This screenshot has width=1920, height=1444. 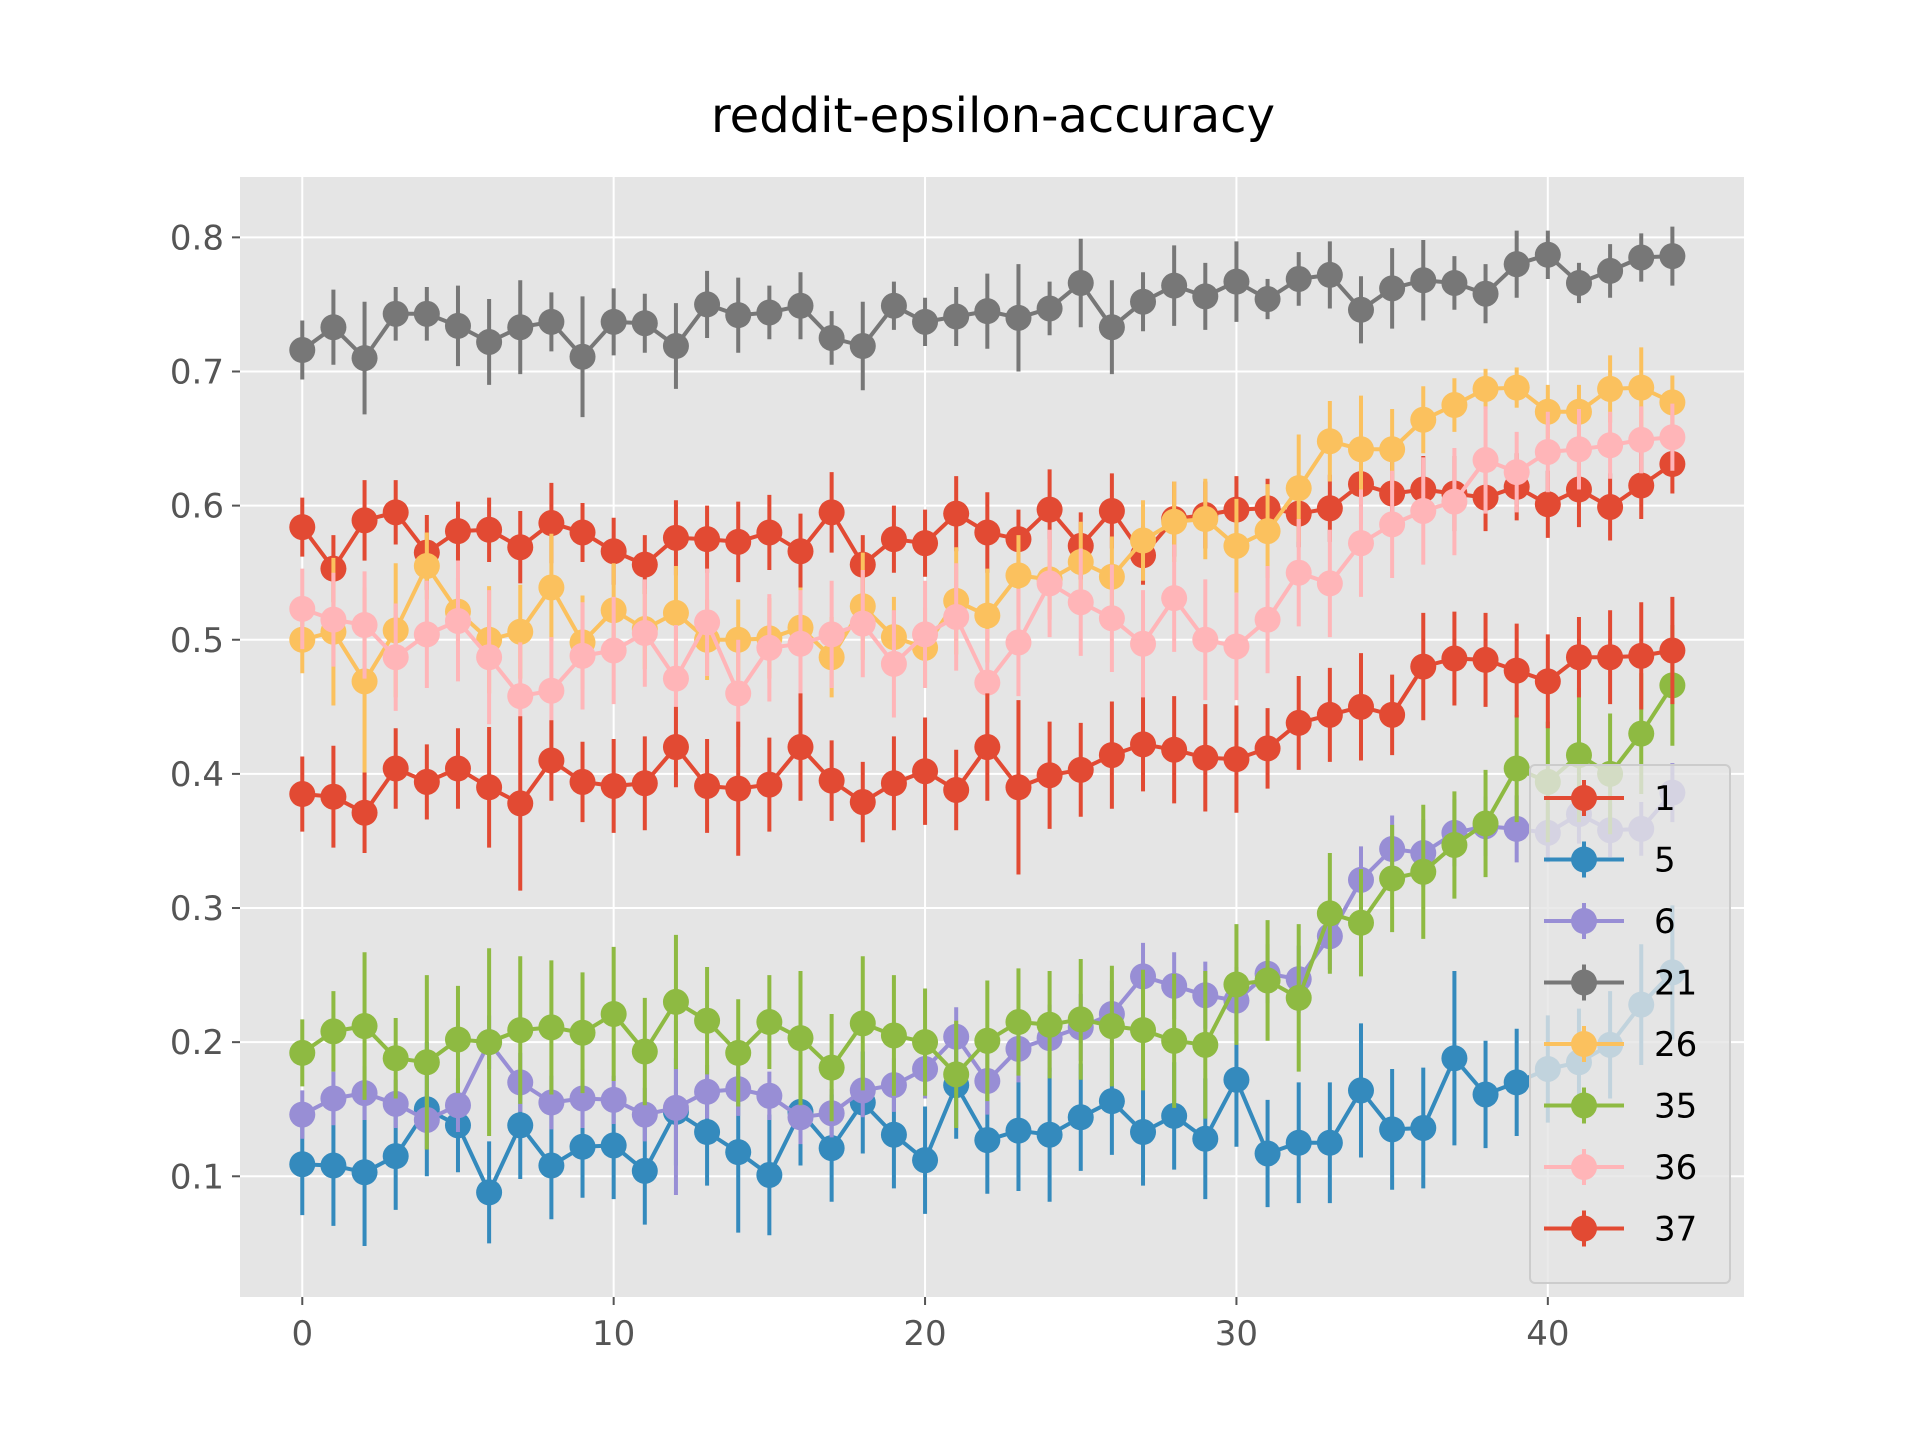 What do you see at coordinates (1620, 1107) in the screenshot?
I see `legend-item: 35` at bounding box center [1620, 1107].